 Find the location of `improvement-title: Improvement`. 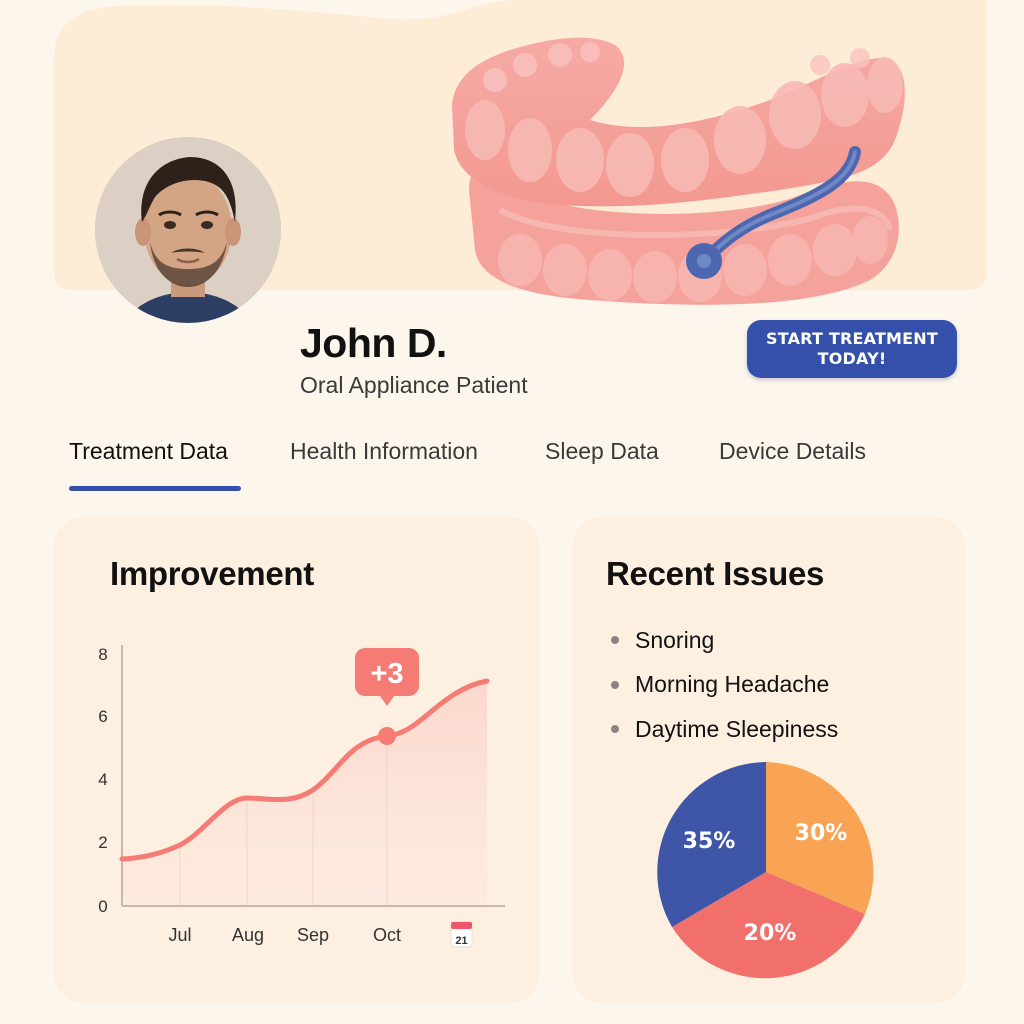

improvement-title: Improvement is located at coordinates (212, 573).